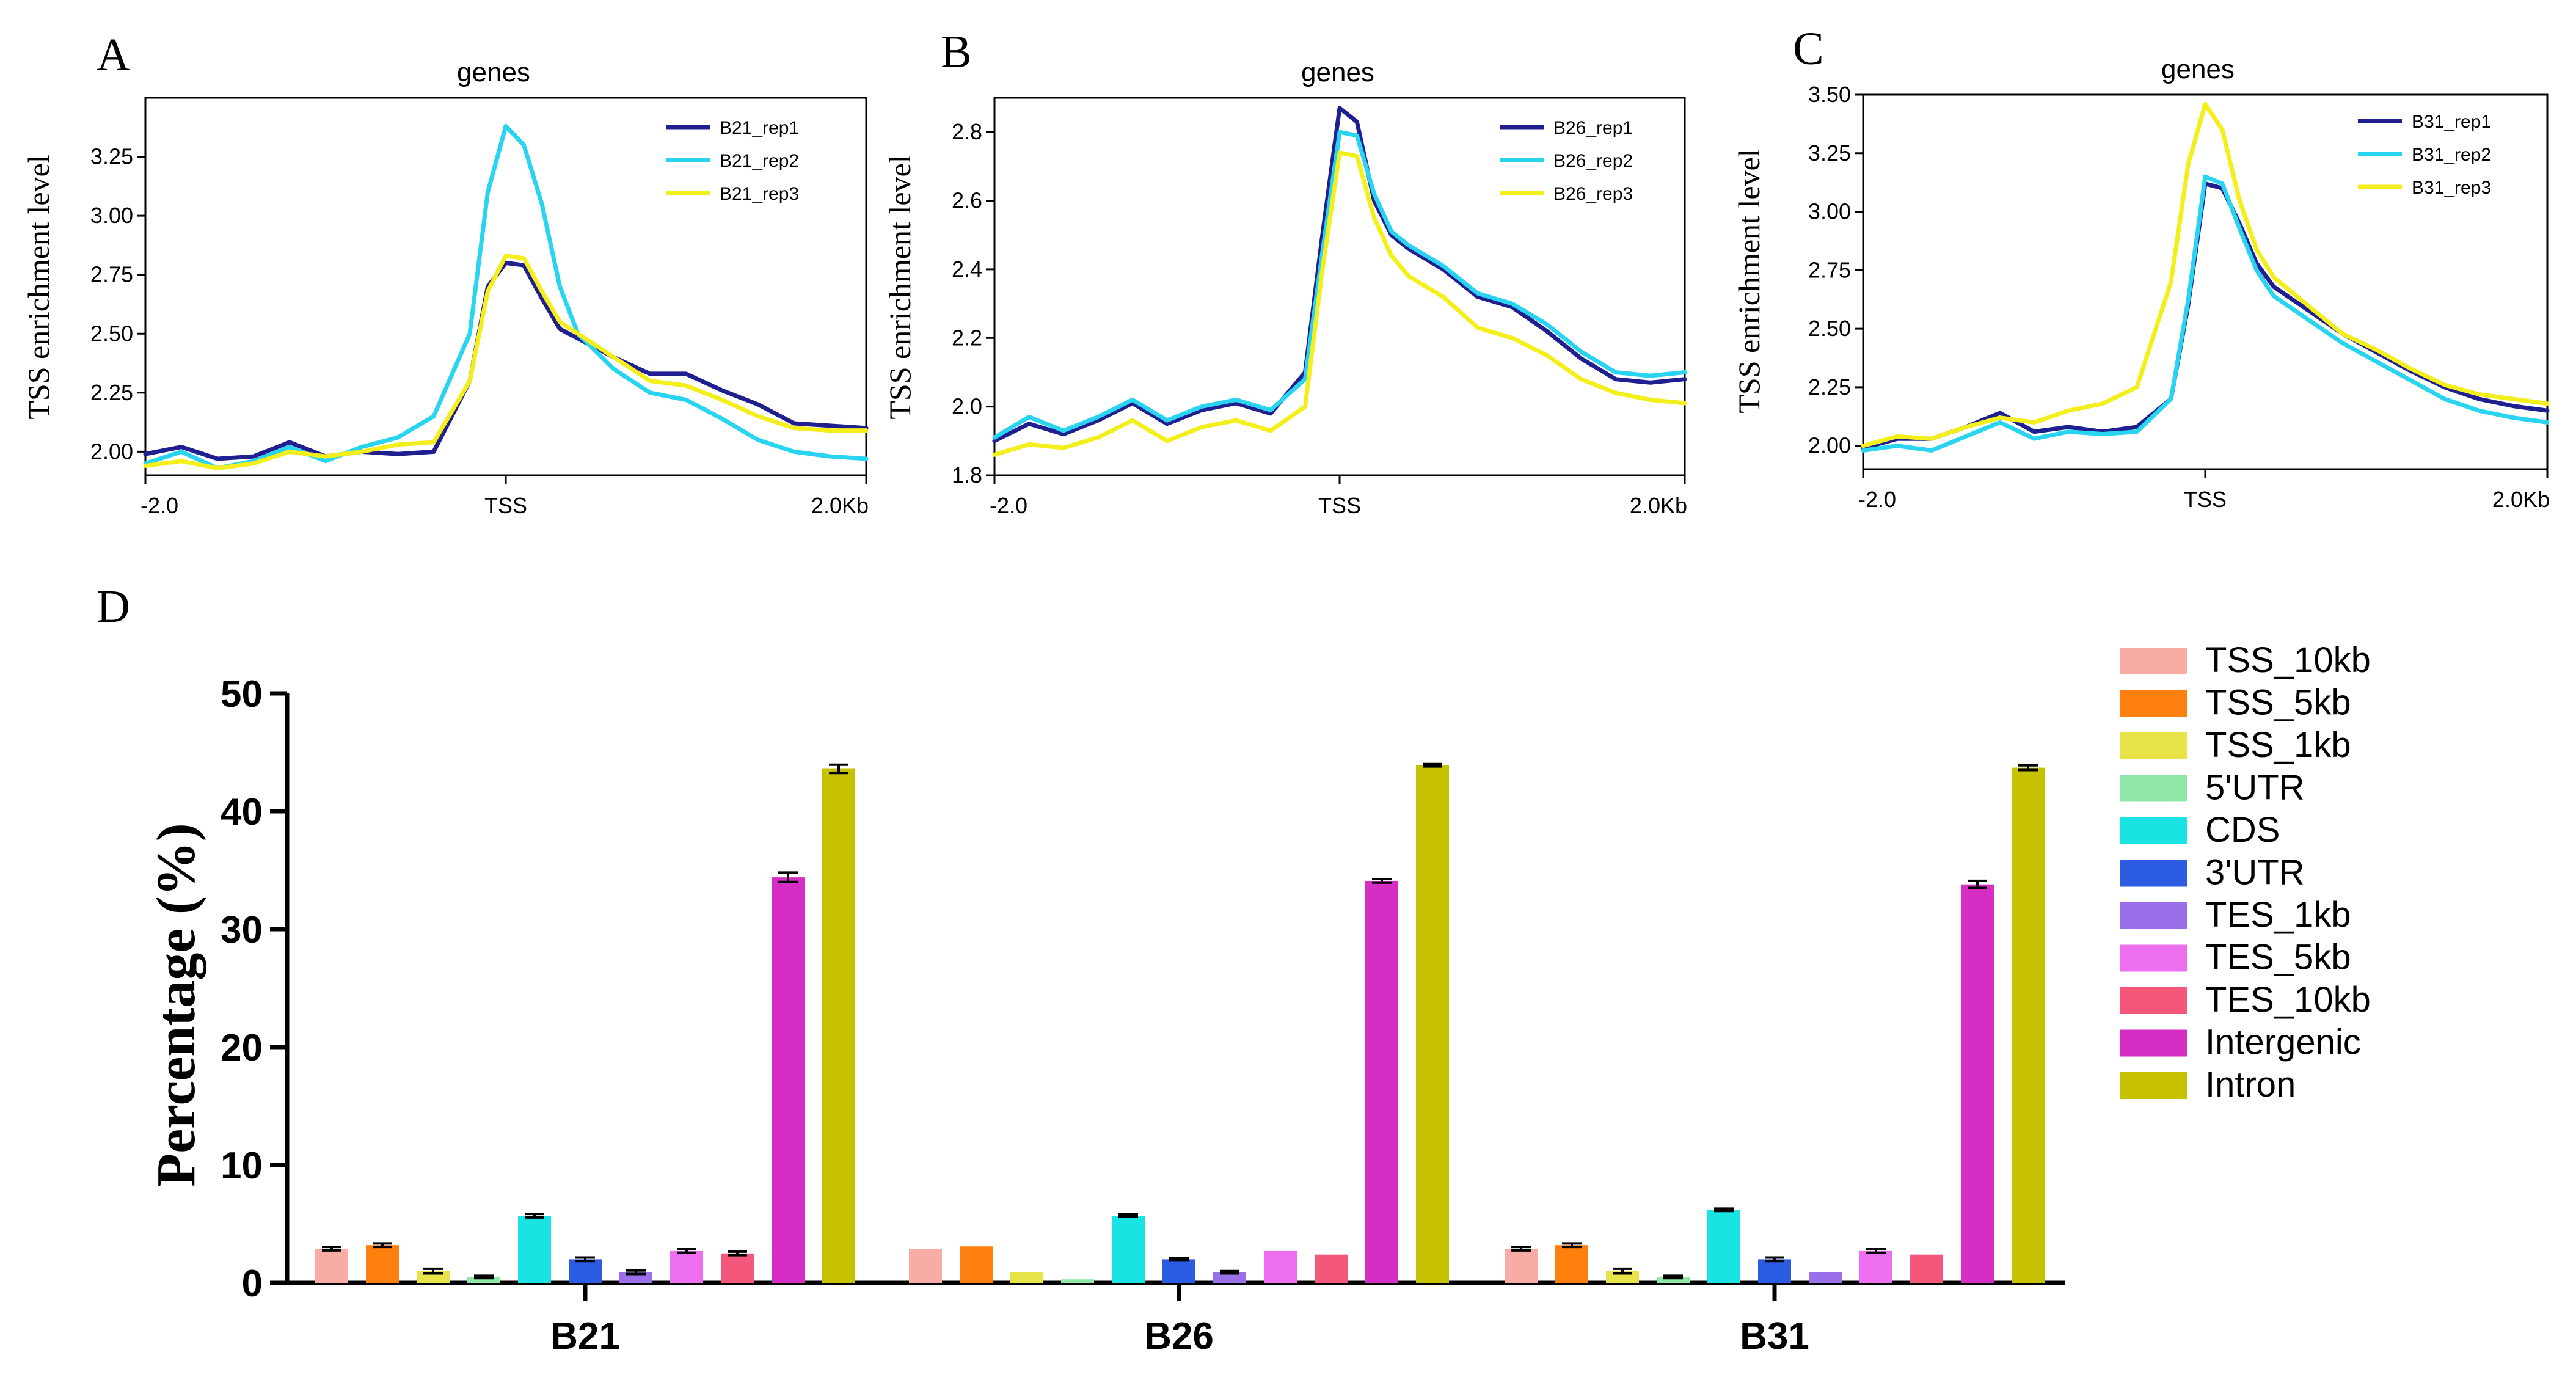 This screenshot has width=2576, height=1380. What do you see at coordinates (840, 506) in the screenshot?
I see `panel-a-x-tick-label: 2.0Kb` at bounding box center [840, 506].